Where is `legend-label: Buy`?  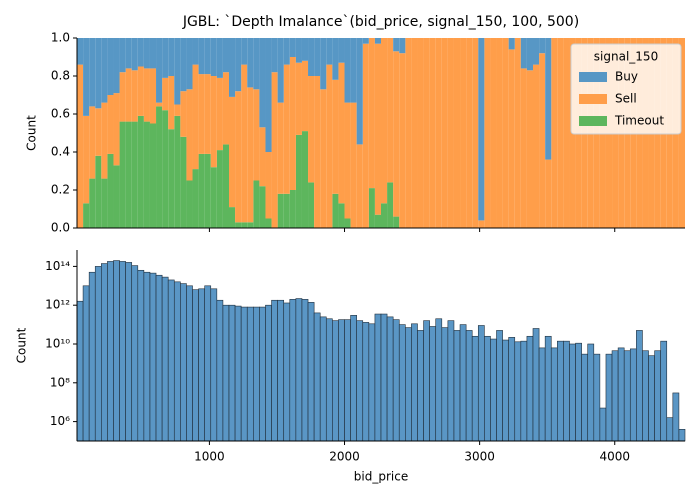 legend-label: Buy is located at coordinates (626, 77).